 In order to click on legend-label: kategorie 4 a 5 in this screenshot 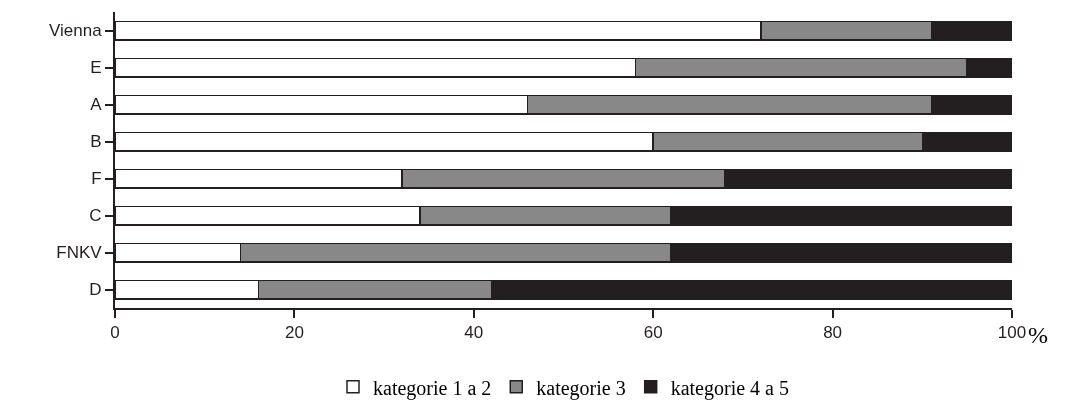, I will do `click(729, 388)`.